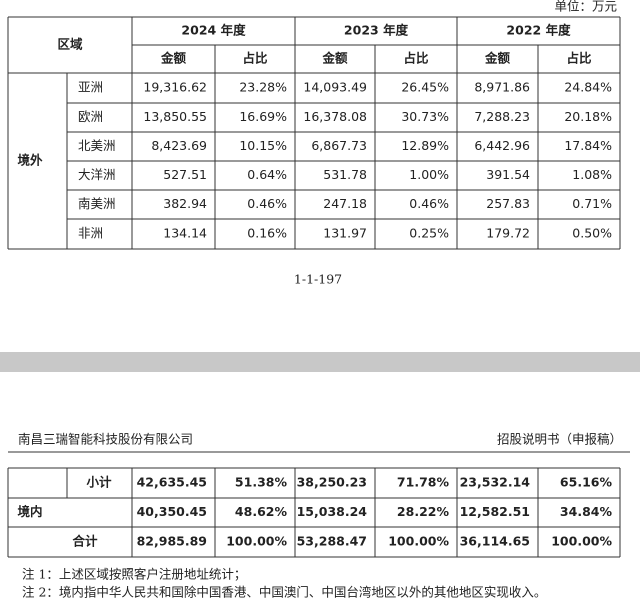  I want to click on value-cell: 20.18%, so click(588, 116).